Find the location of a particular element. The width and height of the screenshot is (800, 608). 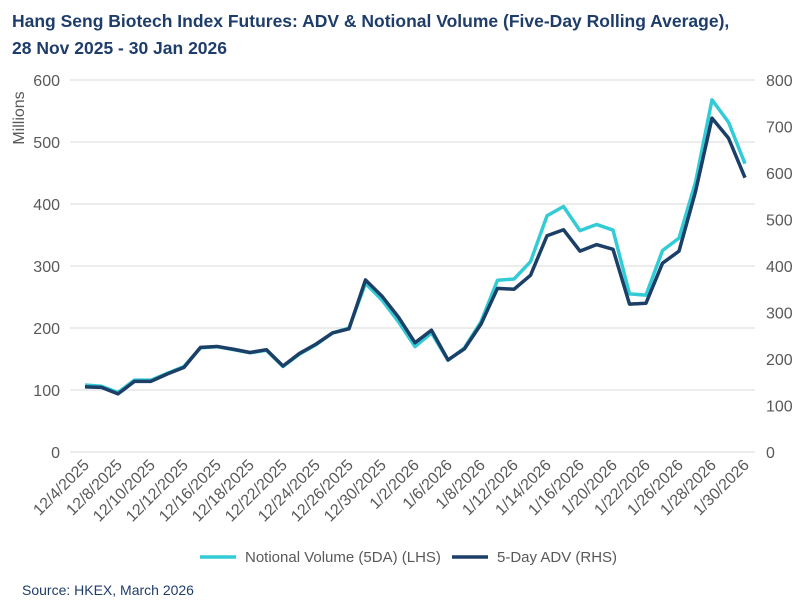

title-line-2: 28 Nov 2025 - 30 Jan 2026 is located at coordinates (120, 48).